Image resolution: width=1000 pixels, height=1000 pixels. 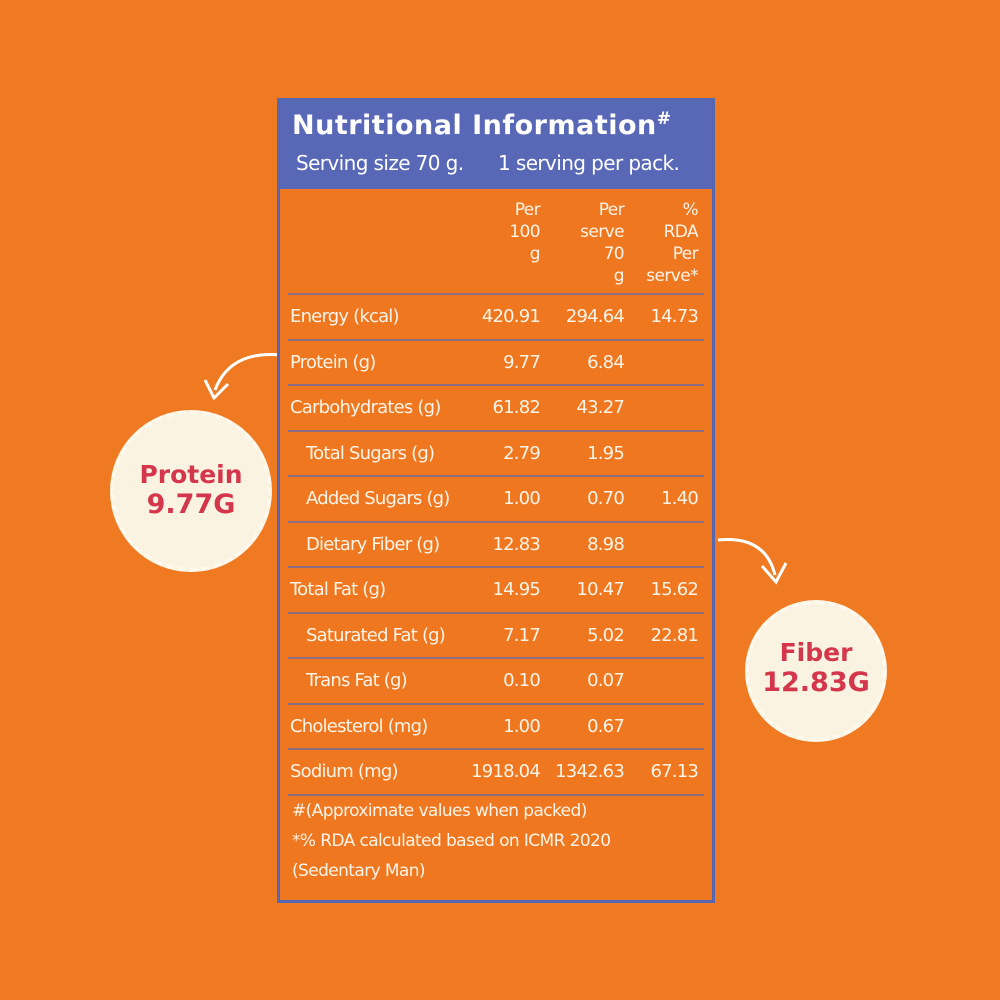 I want to click on footnote: *% RDA calculated based on ICMR 2020, so click(x=451, y=841).